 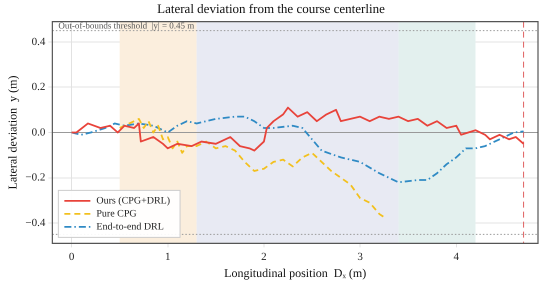 What do you see at coordinates (126, 25) in the screenshot?
I see `ref-line-label: Out-of-bounds threshold |y| = 0.45 m` at bounding box center [126, 25].